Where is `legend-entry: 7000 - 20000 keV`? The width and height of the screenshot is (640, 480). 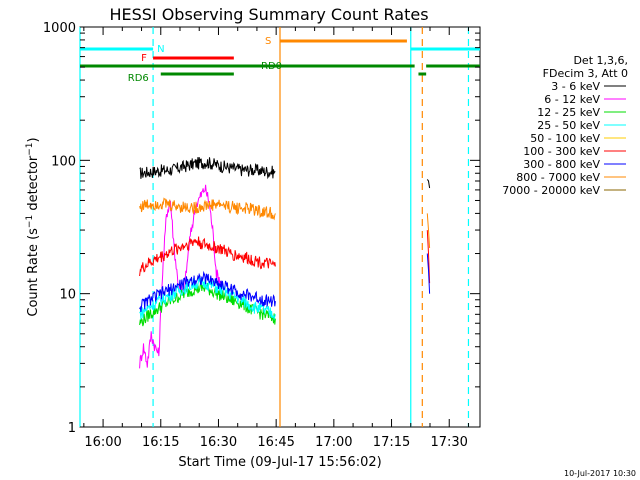
legend-entry: 7000 - 20000 keV is located at coordinates (551, 190).